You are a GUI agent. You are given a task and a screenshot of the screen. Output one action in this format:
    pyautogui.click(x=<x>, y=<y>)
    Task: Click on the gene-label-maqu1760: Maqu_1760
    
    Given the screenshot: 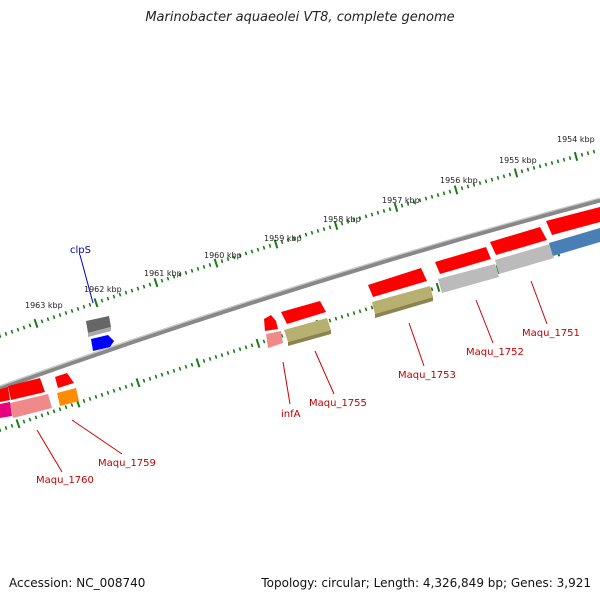 What is the action you would take?
    pyautogui.click(x=65, y=480)
    